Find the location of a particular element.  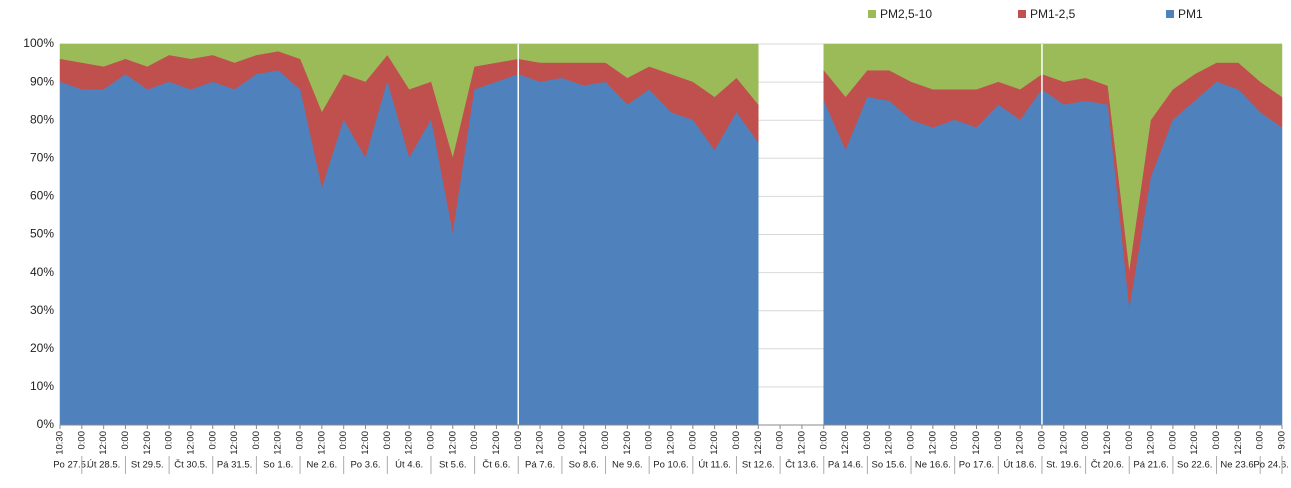

y-tick-label: 80% is located at coordinates (42, 119).